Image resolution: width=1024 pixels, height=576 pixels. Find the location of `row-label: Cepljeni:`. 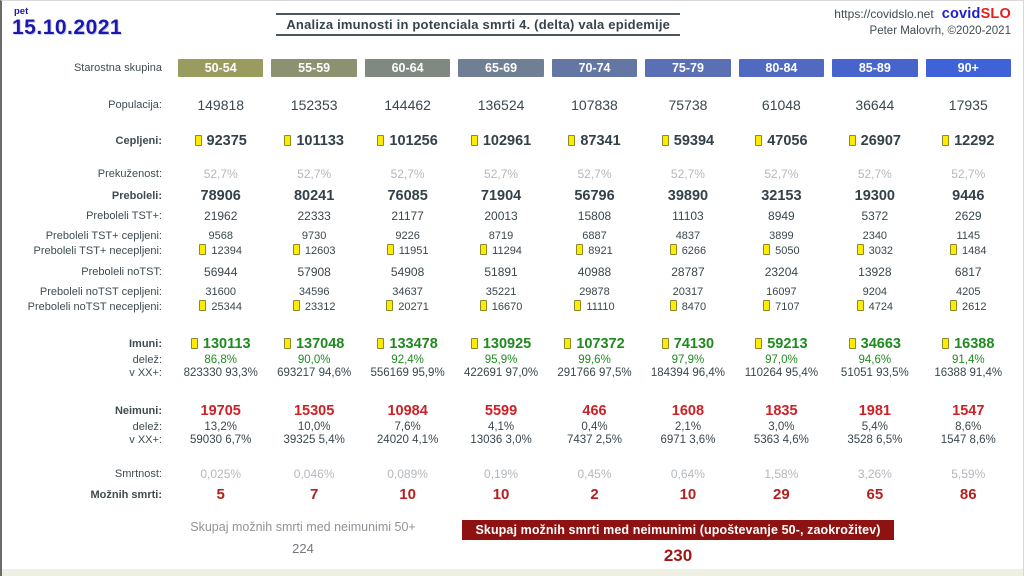

row-label: Cepljeni: is located at coordinates (138, 141).